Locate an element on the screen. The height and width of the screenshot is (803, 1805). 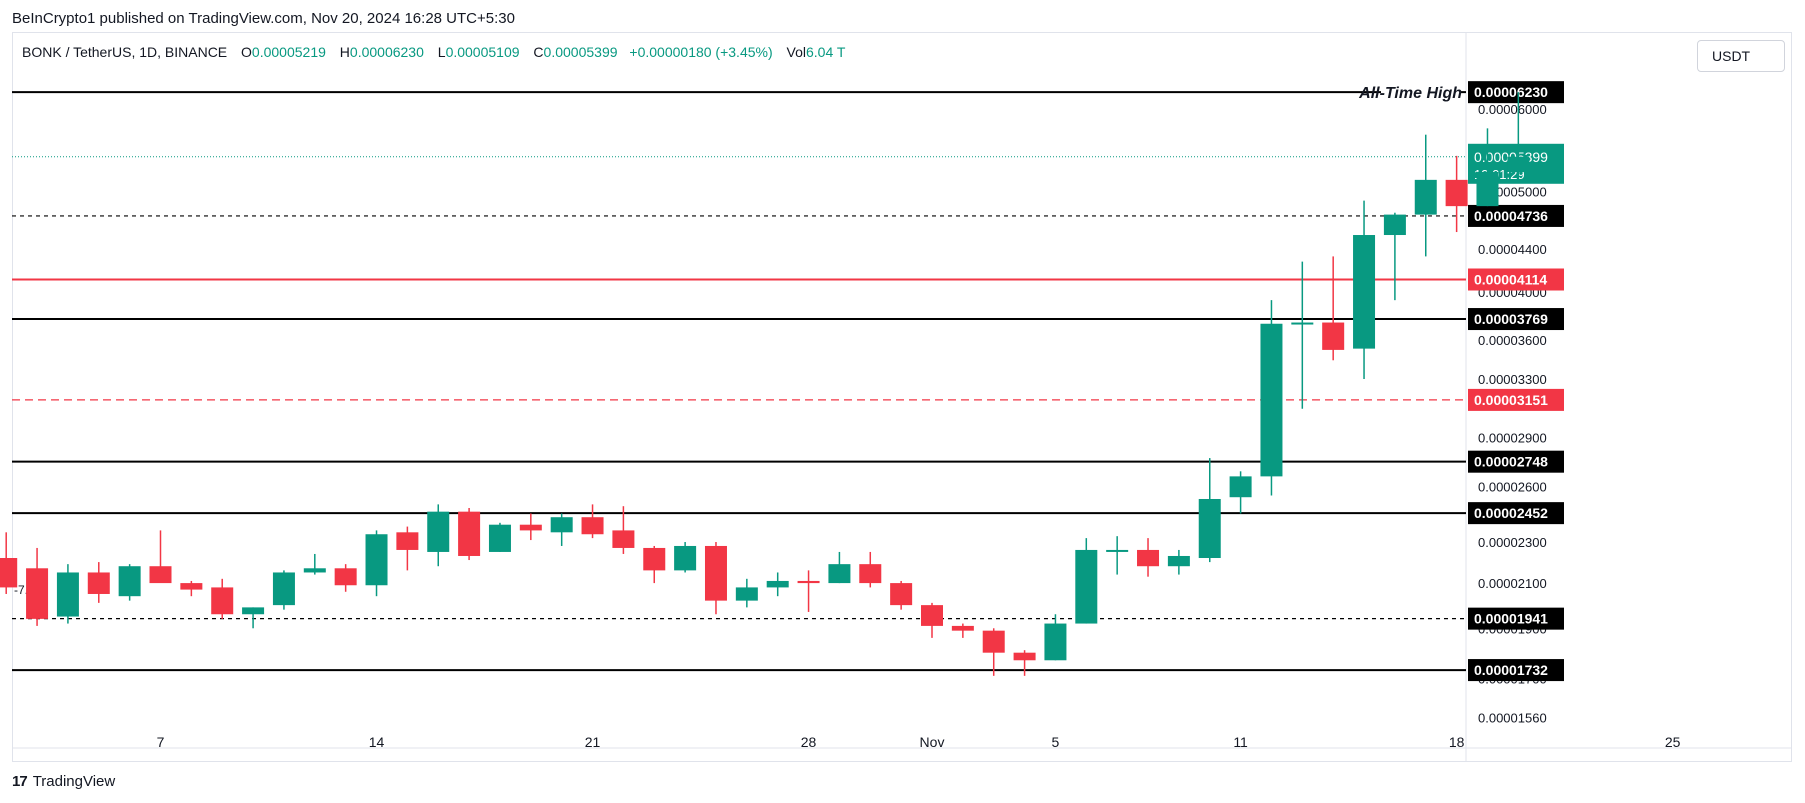
price-tick-label: 0.00004400 is located at coordinates (1512, 249).